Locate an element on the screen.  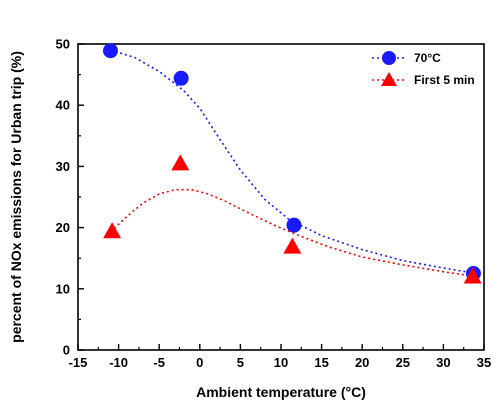
x-axis-ticks is located at coordinates (281, 347).